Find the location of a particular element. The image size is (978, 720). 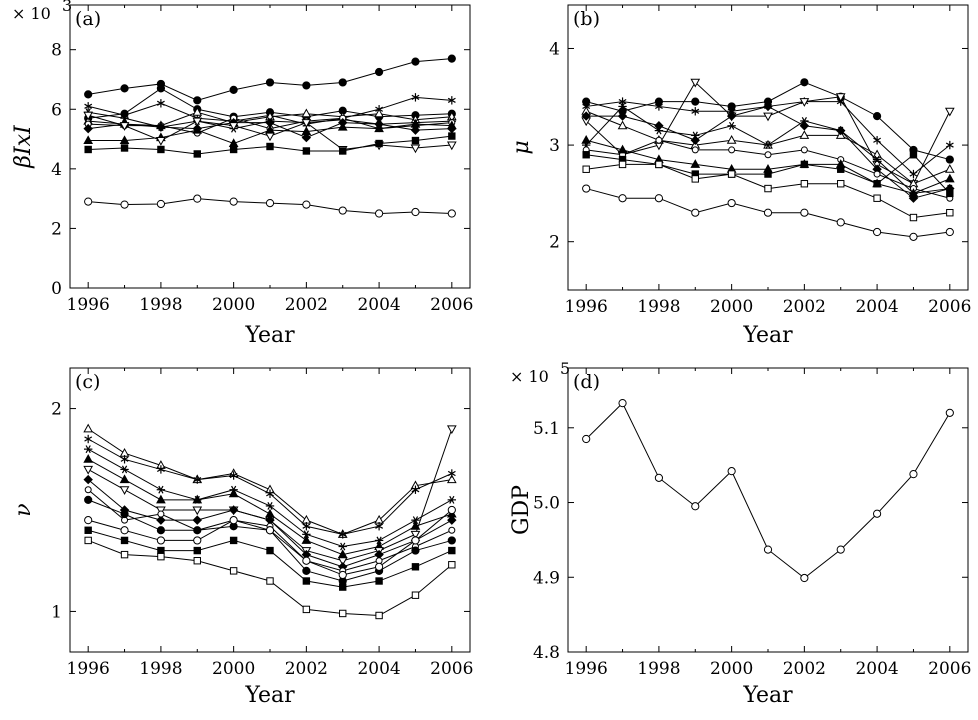

y-tick-label: 5.0 is located at coordinates (546, 504).